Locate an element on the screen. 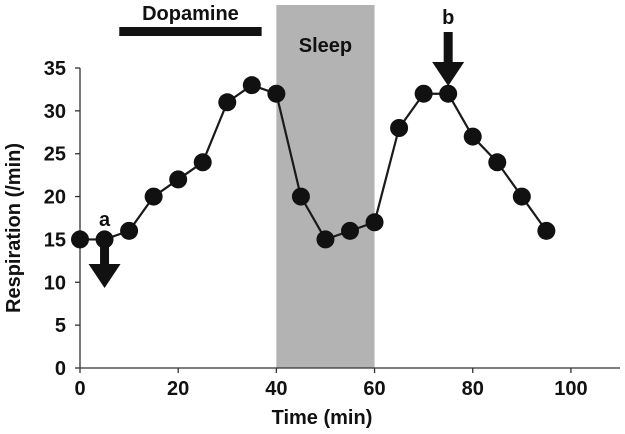 The width and height of the screenshot is (625, 434). x-tick-label: 40 is located at coordinates (276, 389).